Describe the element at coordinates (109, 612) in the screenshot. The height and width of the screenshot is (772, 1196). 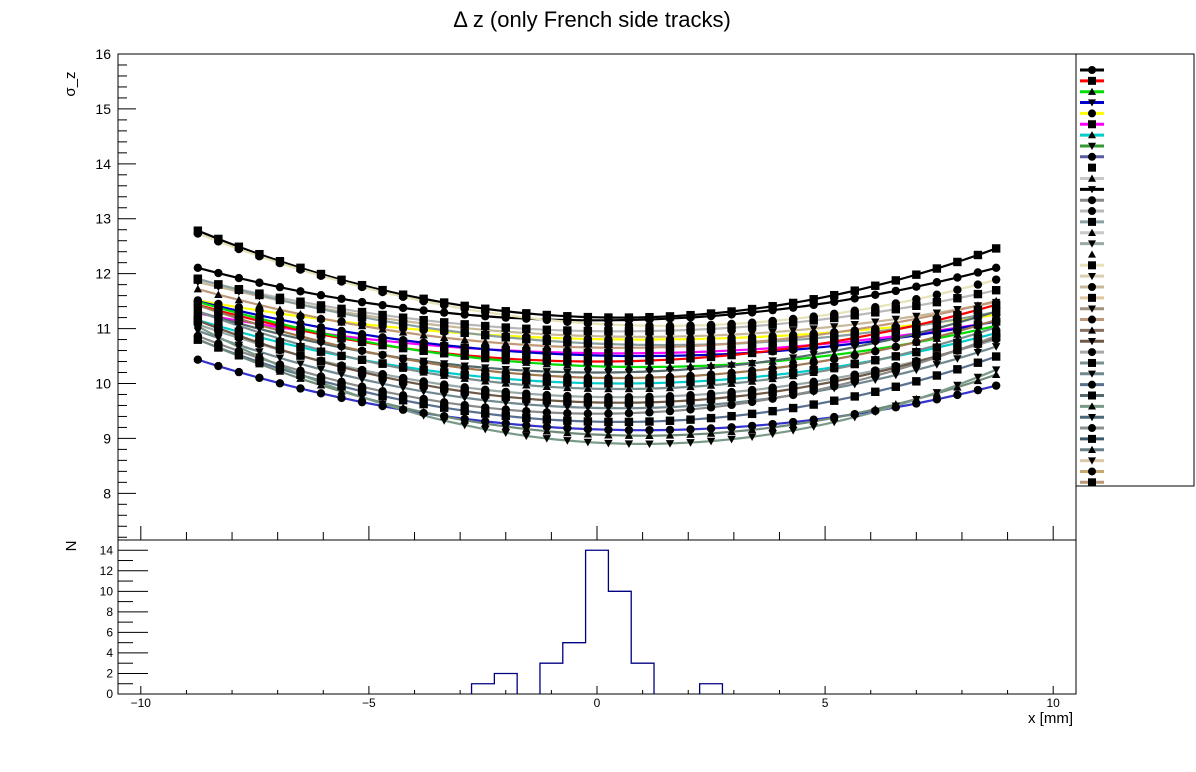
I see `hist-y-tick-label: 8` at that location.